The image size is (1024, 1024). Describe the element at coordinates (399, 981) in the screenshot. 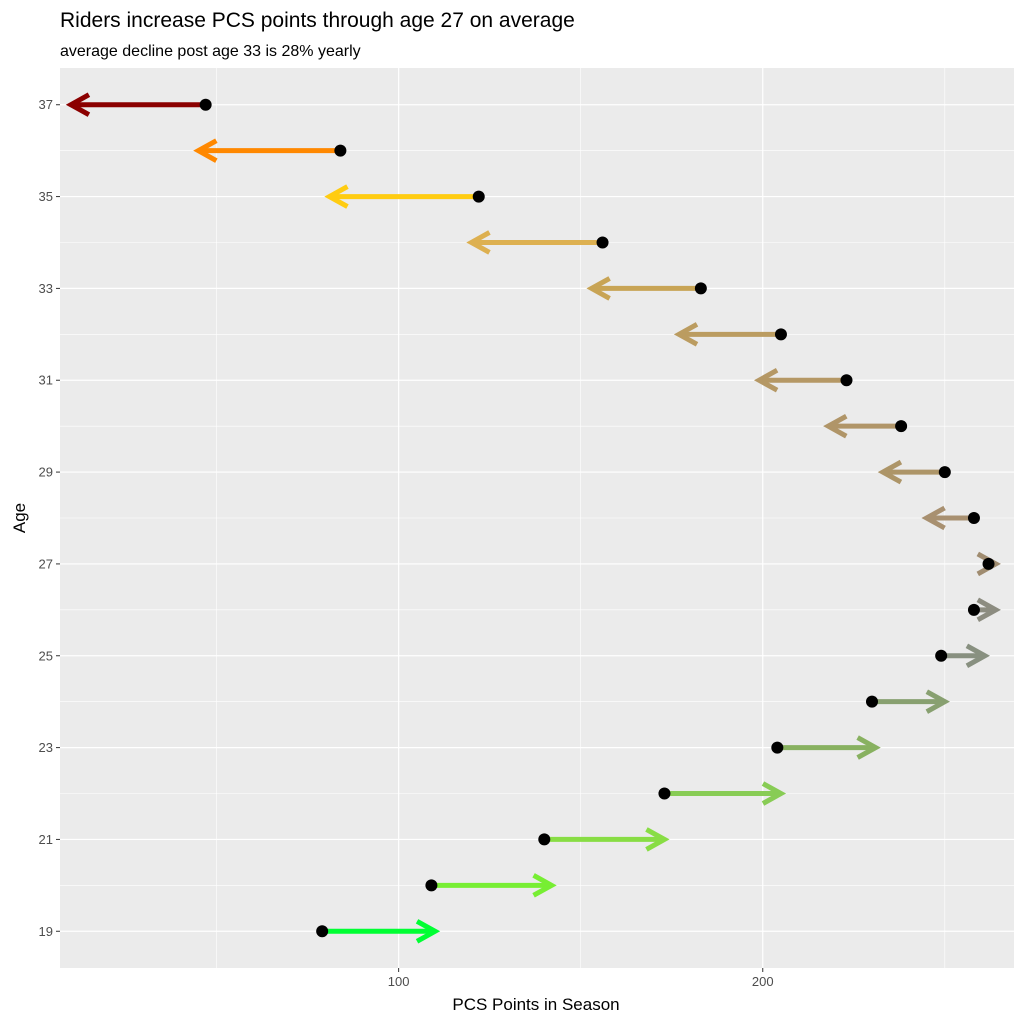

I see `x-tick-label: 100` at that location.